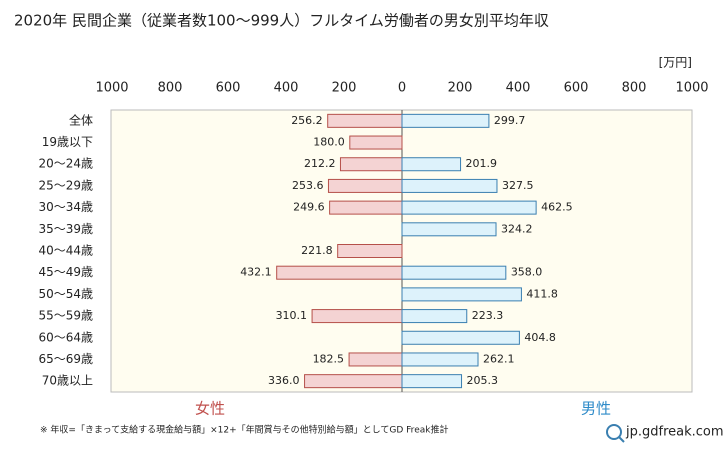  What do you see at coordinates (483, 380) in the screenshot?
I see `value-label: 205.3` at bounding box center [483, 380].